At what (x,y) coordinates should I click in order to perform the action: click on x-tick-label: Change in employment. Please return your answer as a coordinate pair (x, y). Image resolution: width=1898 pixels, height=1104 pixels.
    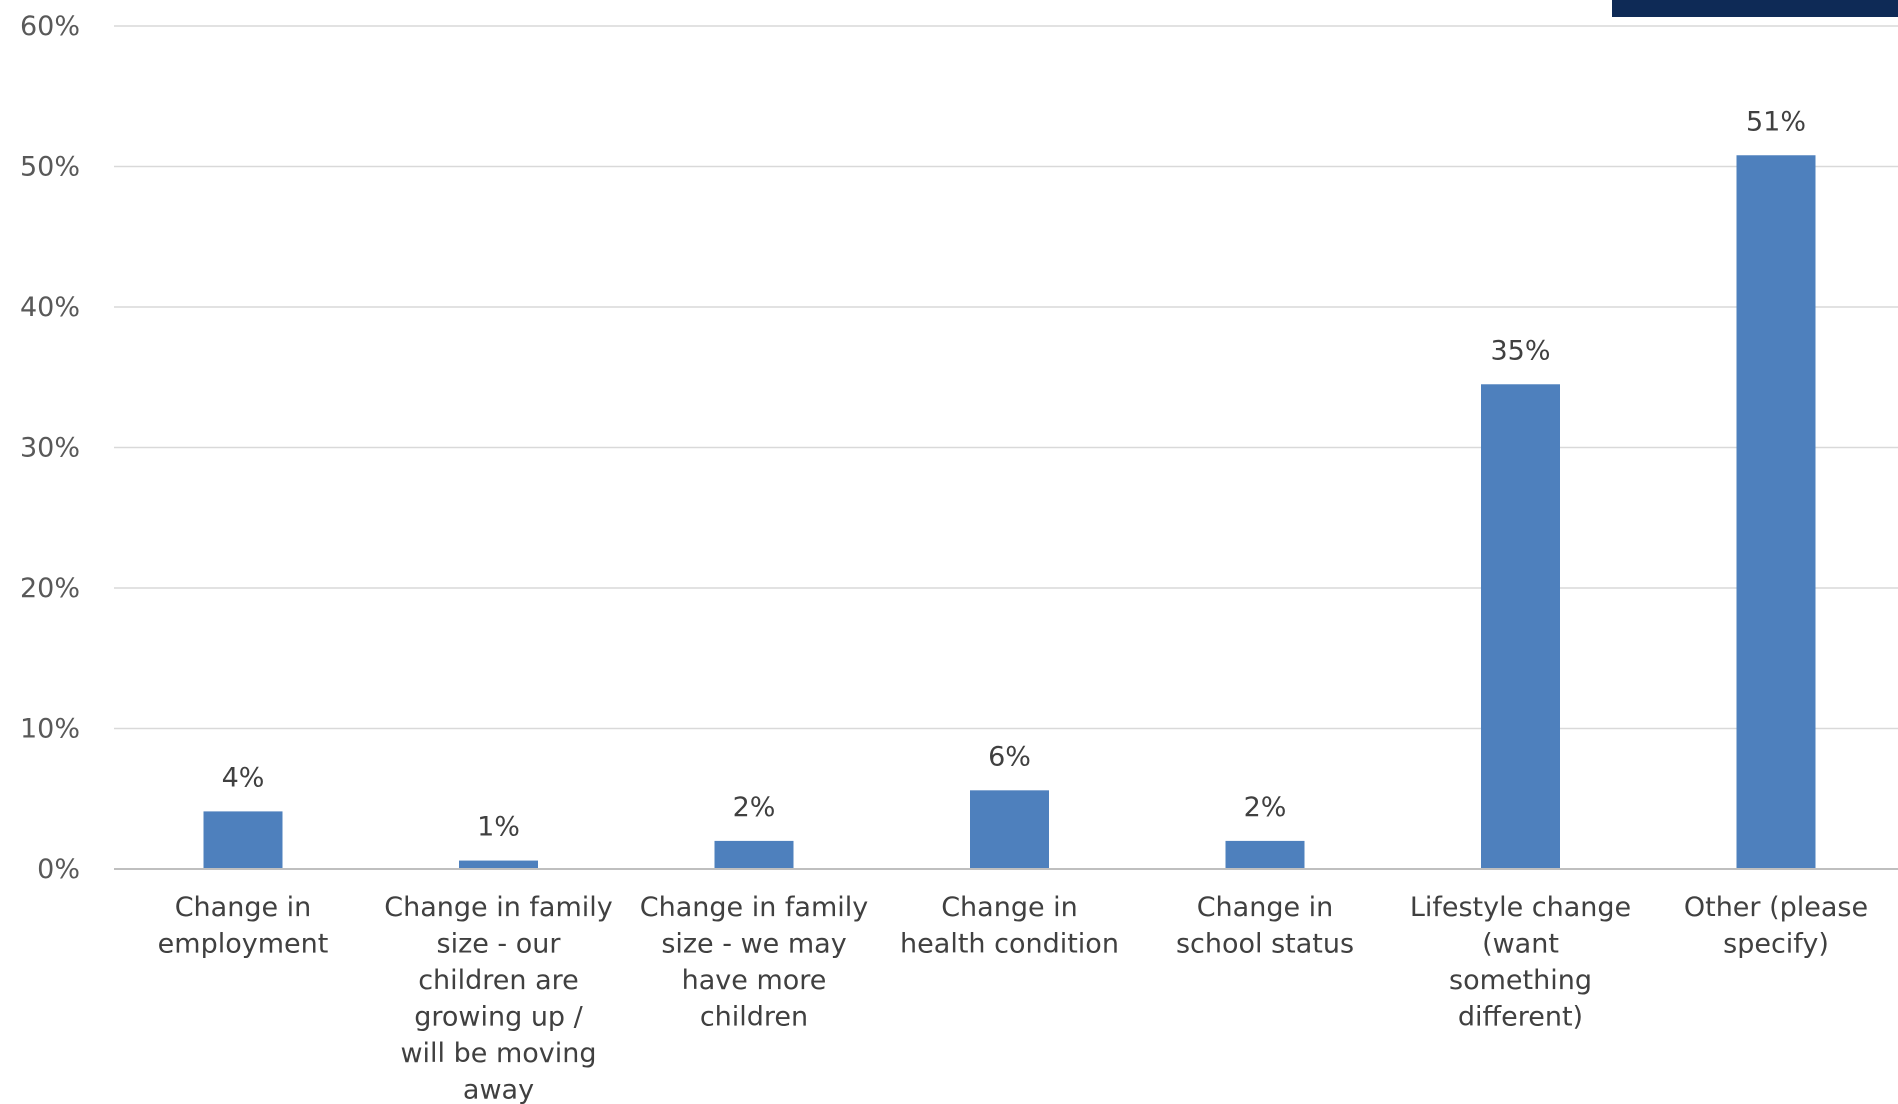
    Looking at the image, I should click on (243, 926).